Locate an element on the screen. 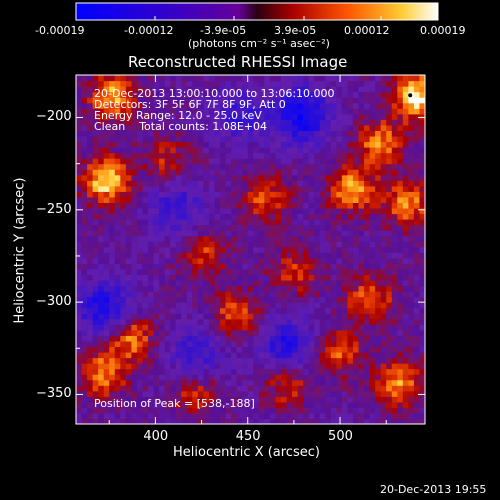  x-tick-label: 500 is located at coordinates (340, 436).